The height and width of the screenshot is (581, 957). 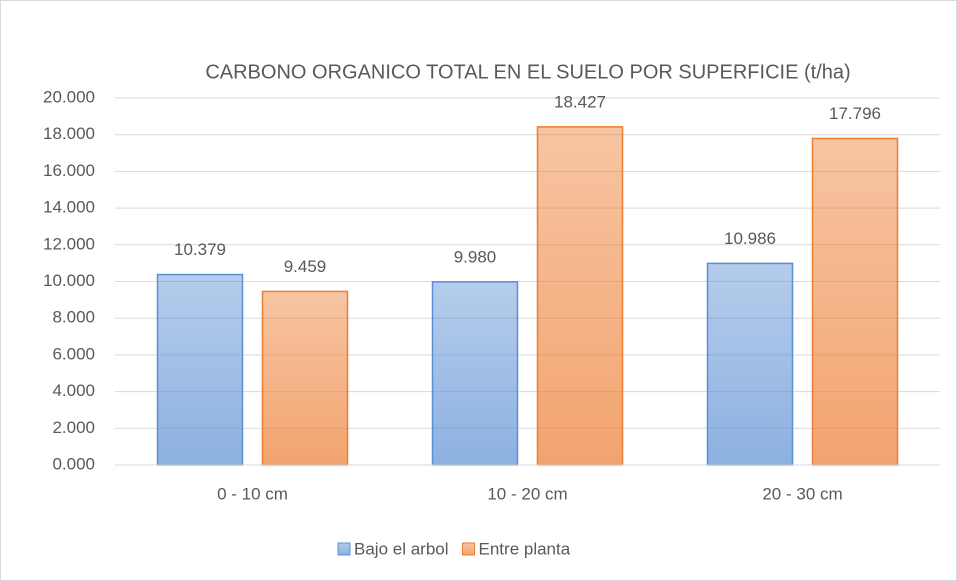 I want to click on x-tick-label: 10 - 20 cm, so click(x=527, y=493).